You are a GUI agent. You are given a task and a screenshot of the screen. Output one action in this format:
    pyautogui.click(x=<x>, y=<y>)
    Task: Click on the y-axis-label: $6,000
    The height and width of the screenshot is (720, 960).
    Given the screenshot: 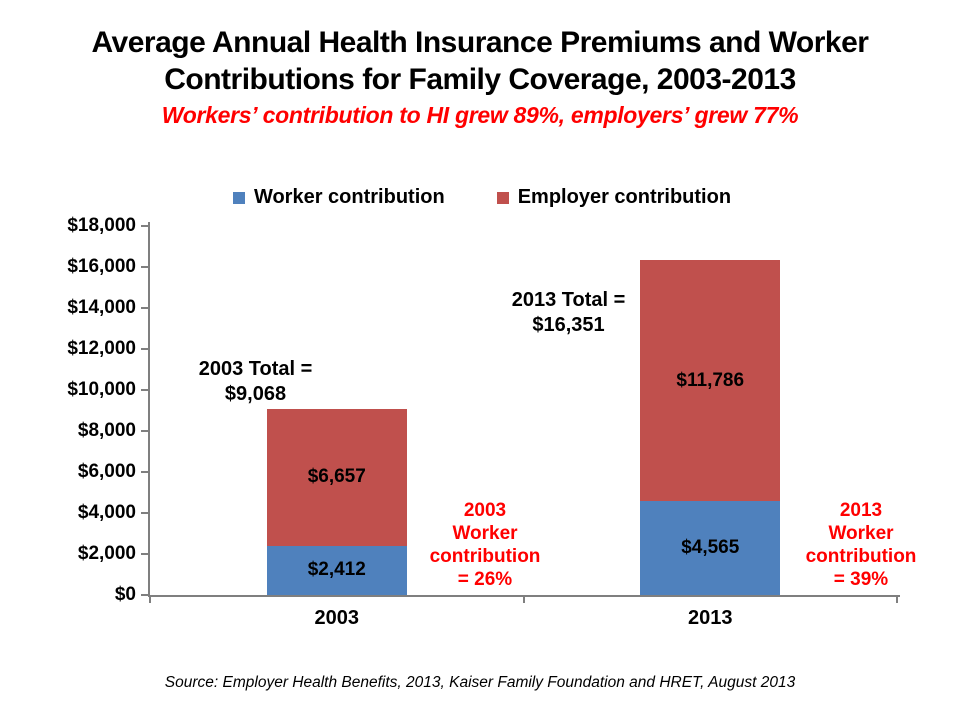 What is the action you would take?
    pyautogui.click(x=106, y=471)
    